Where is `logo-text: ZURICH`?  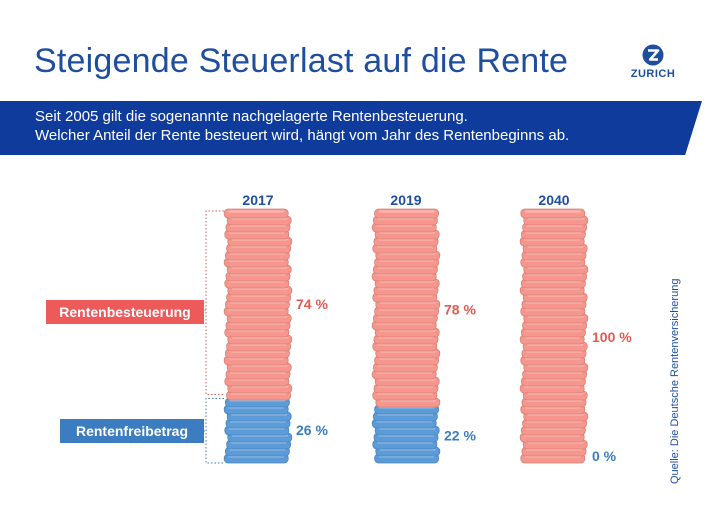
logo-text: ZURICH is located at coordinates (653, 74).